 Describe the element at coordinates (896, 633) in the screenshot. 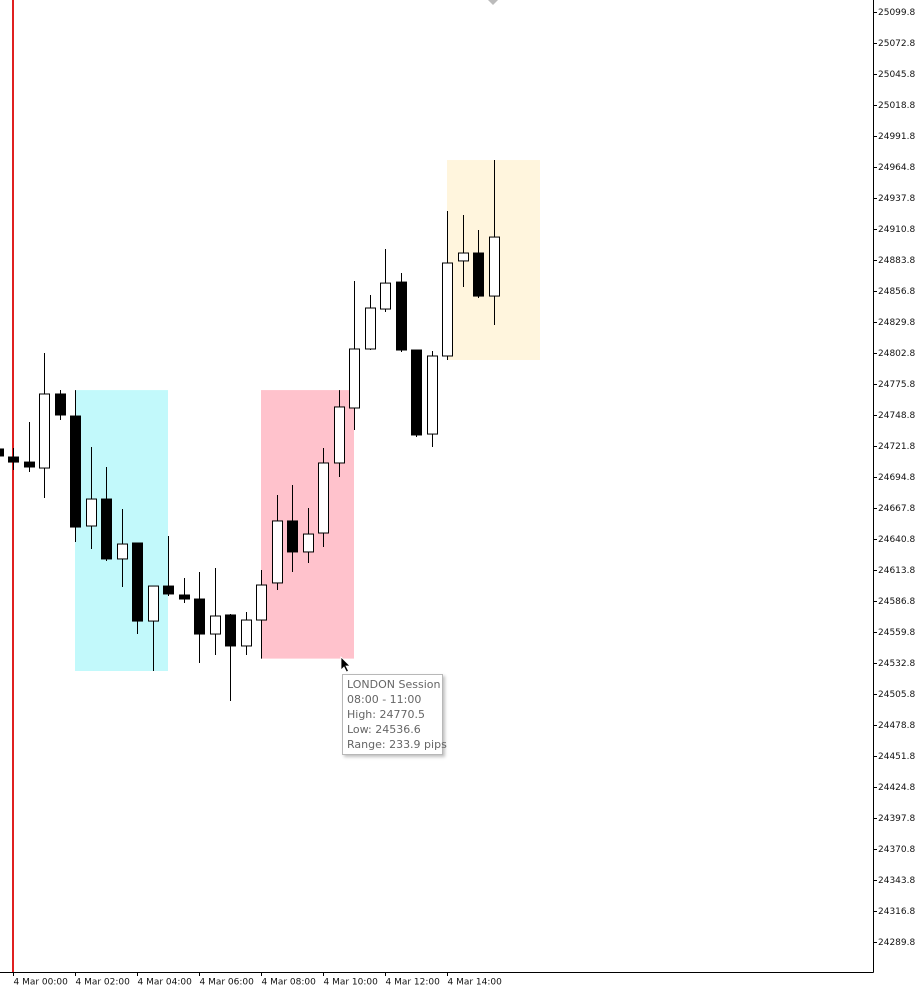

I see `y-tick-label: 24559.8` at that location.